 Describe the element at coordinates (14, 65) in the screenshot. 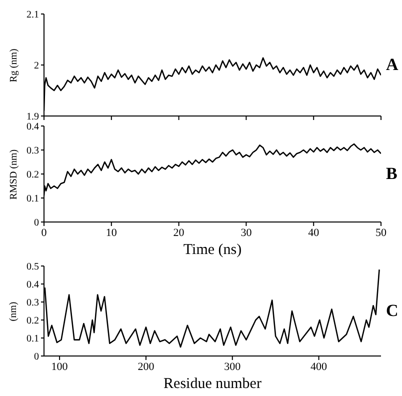

I see `y-axis-title: Rg (nm)` at that location.